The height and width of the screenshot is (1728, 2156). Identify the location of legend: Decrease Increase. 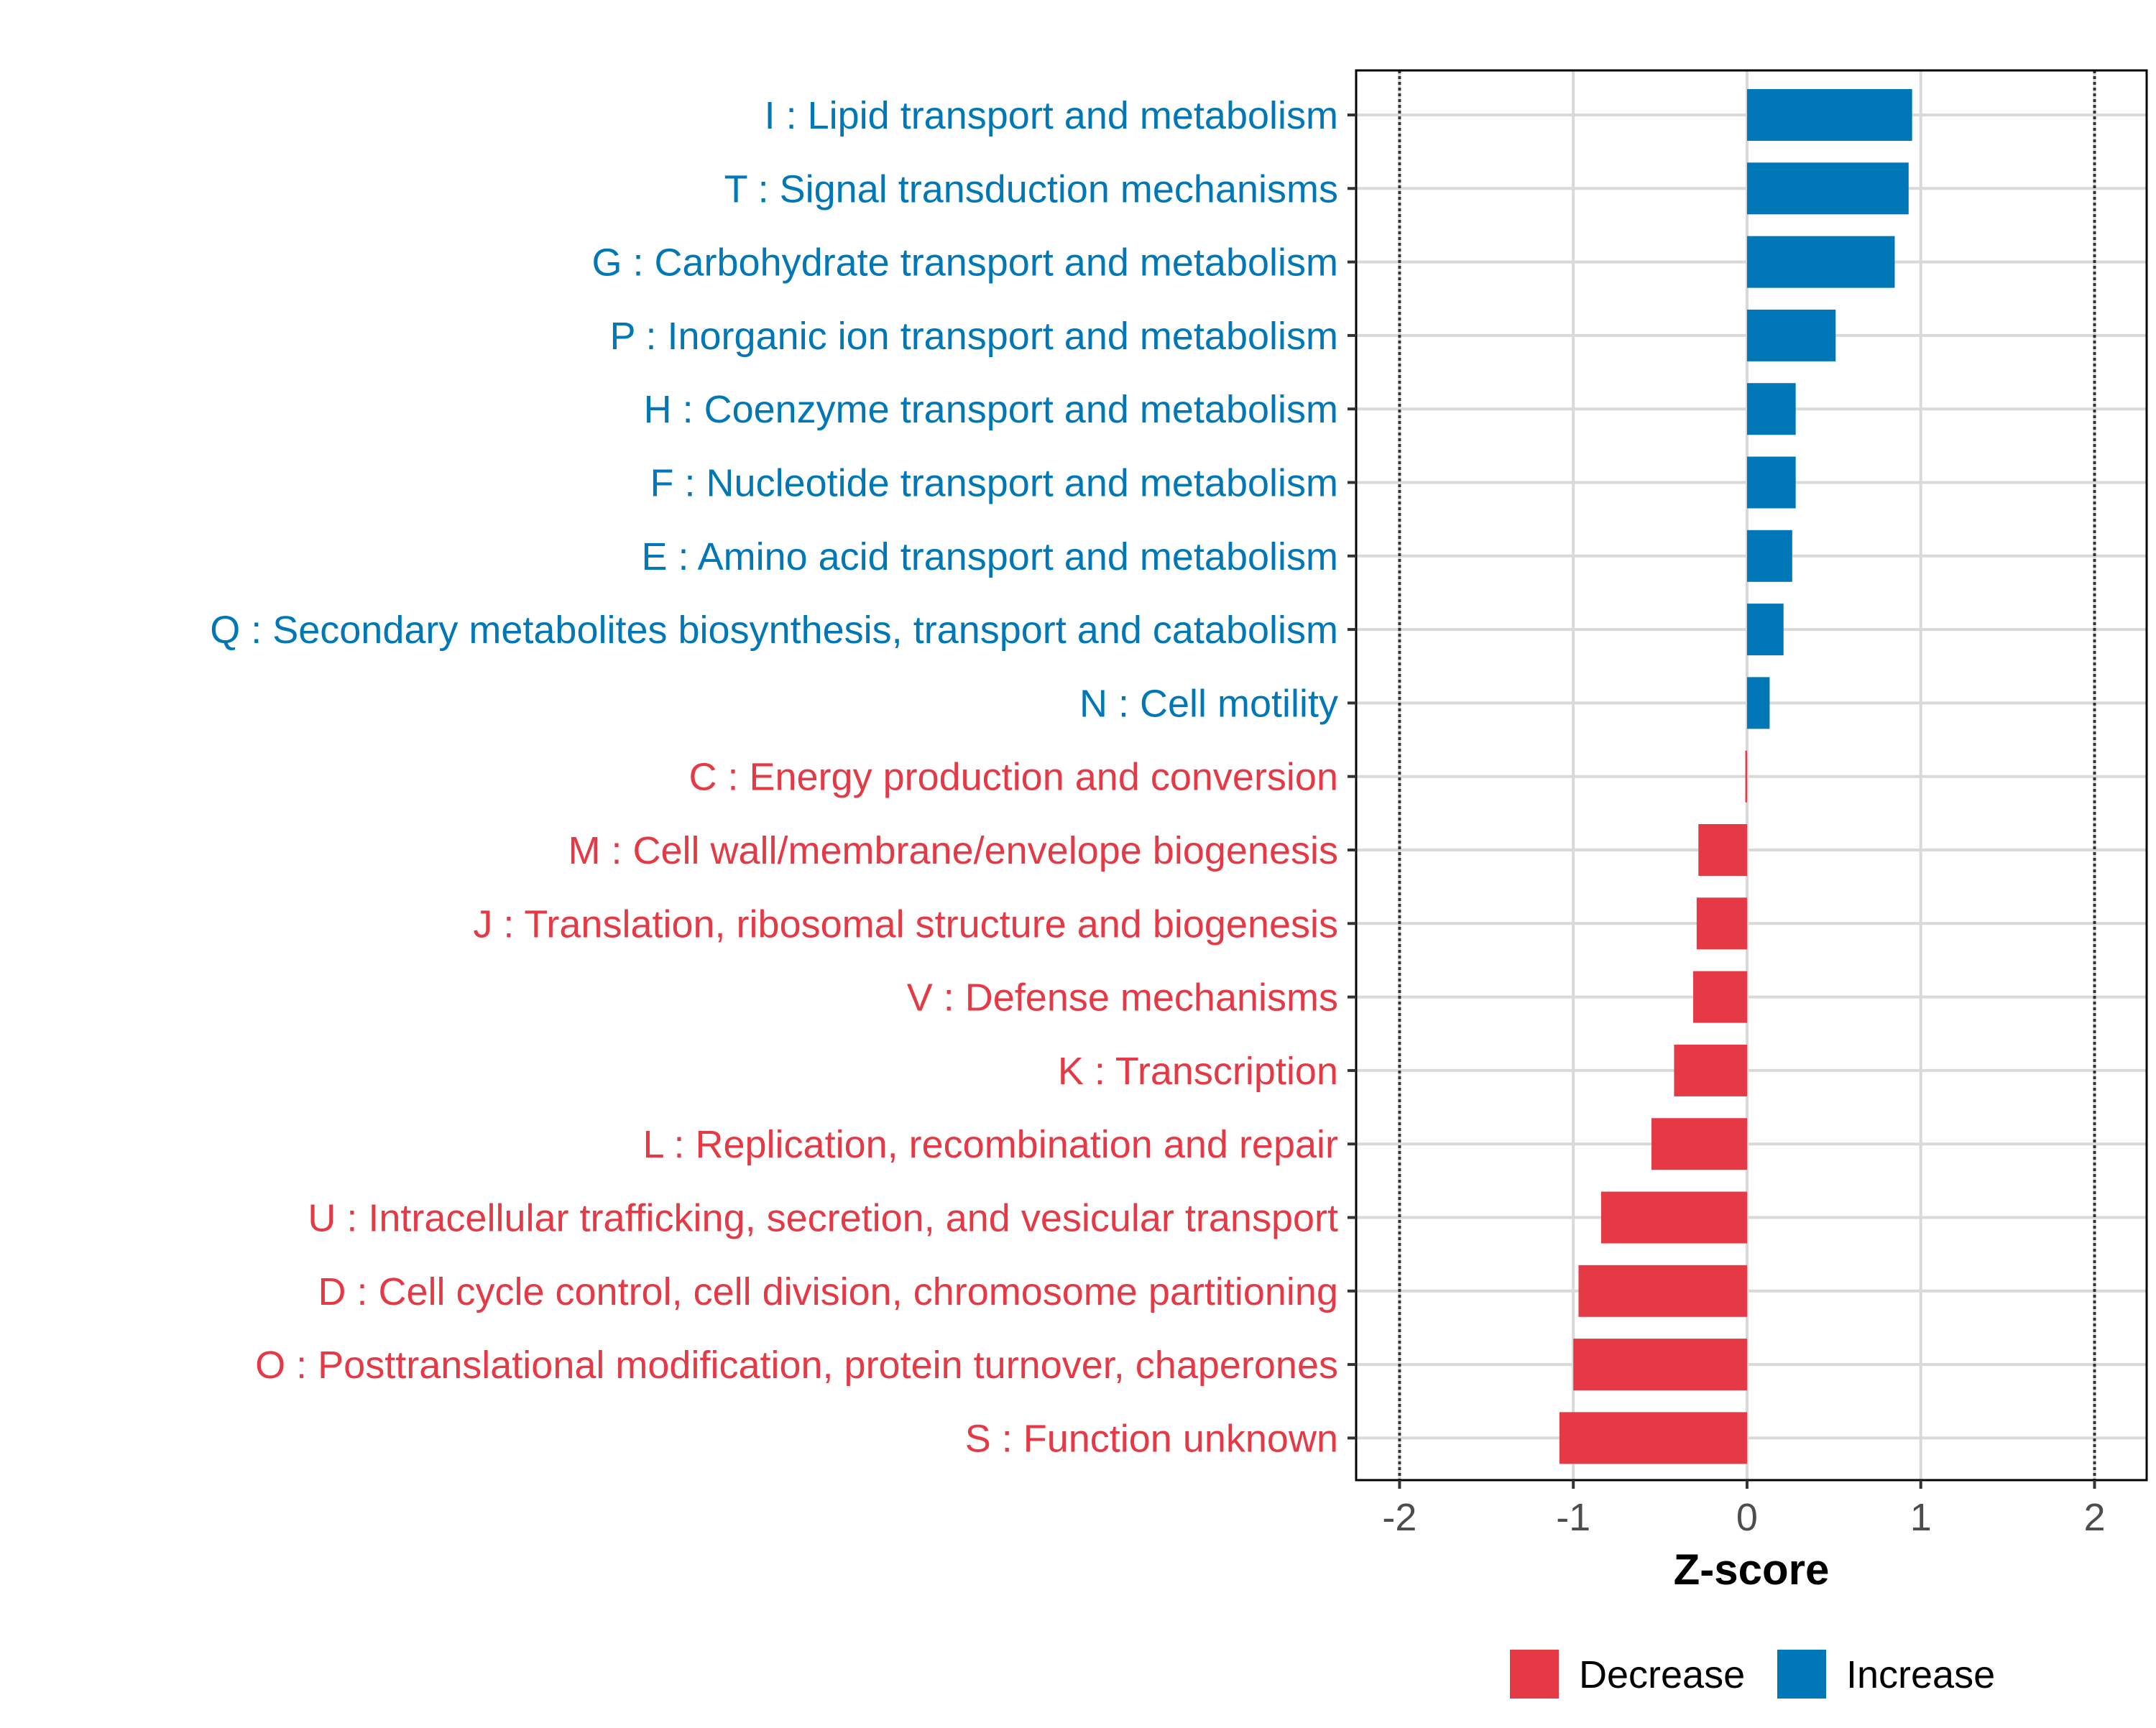
(1752, 1675).